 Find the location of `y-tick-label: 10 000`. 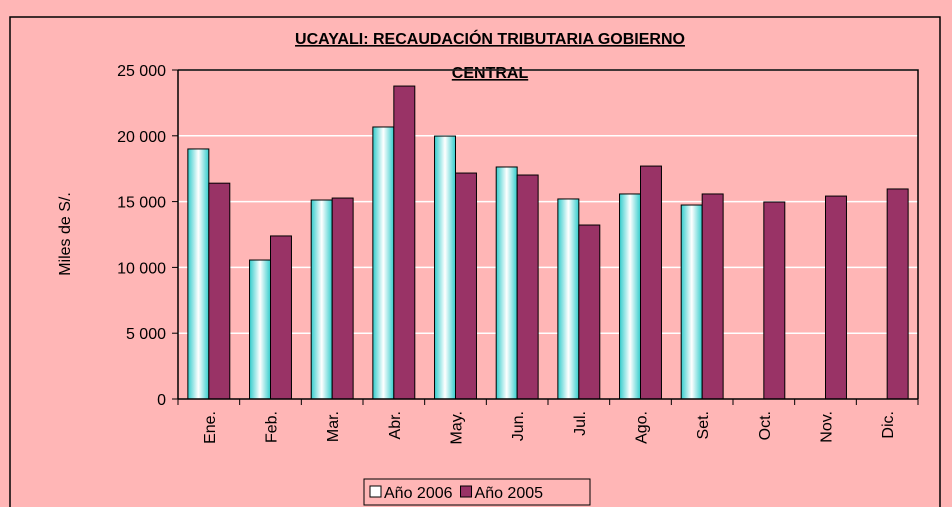

y-tick-label: 10 000 is located at coordinates (141, 268).